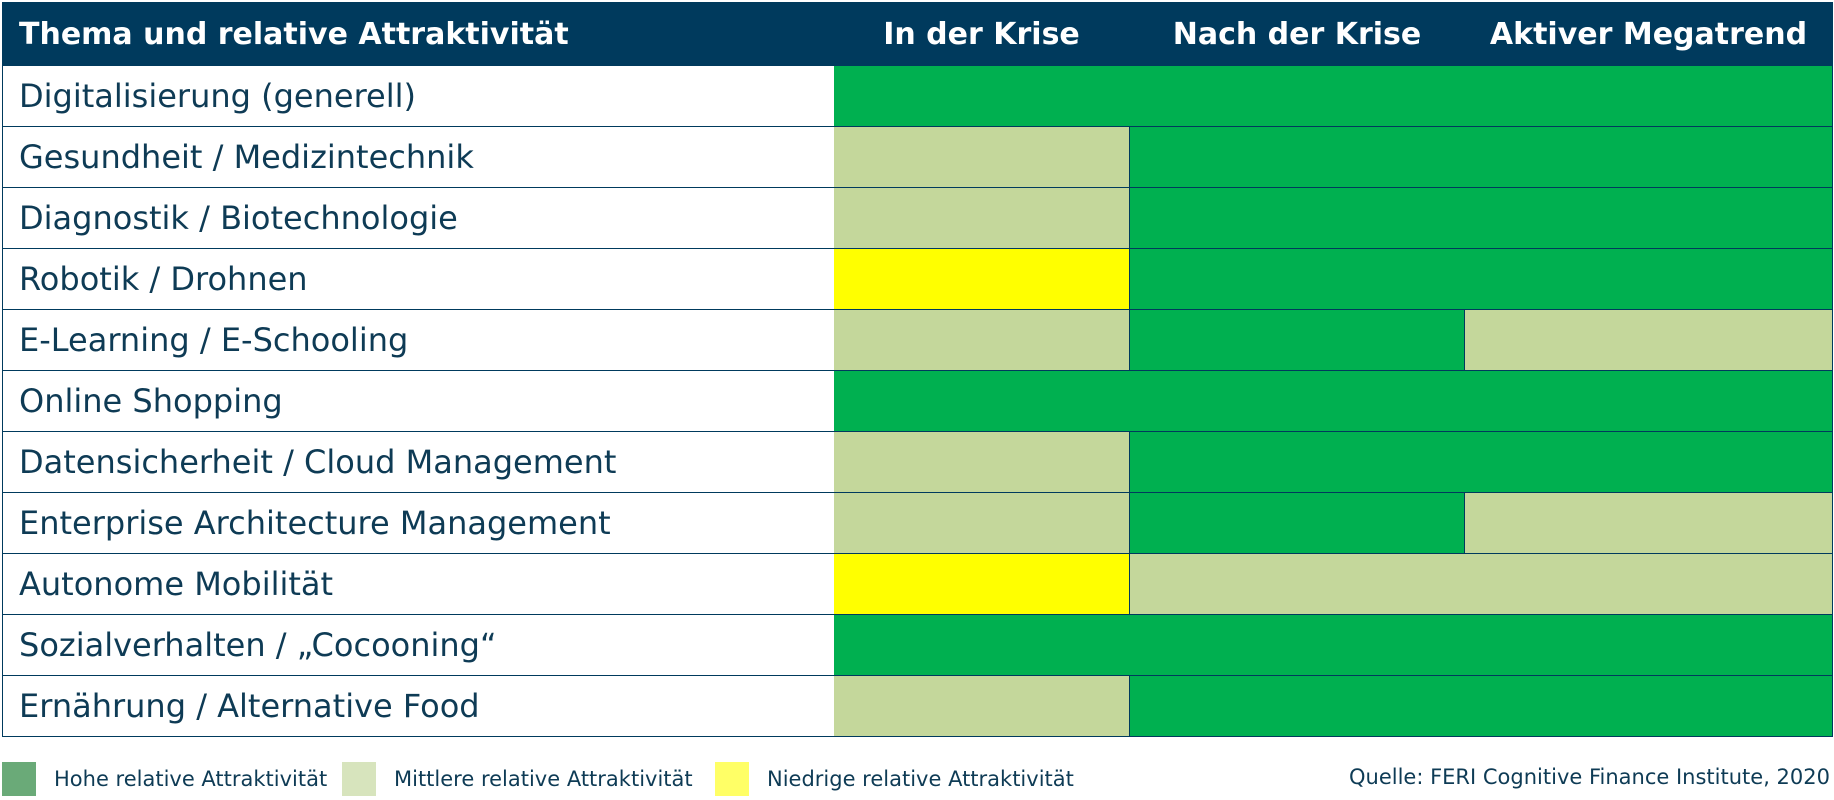 The height and width of the screenshot is (800, 1834). What do you see at coordinates (418, 462) in the screenshot?
I see `row-topic: Datensicherheit / Cloud Management` at bounding box center [418, 462].